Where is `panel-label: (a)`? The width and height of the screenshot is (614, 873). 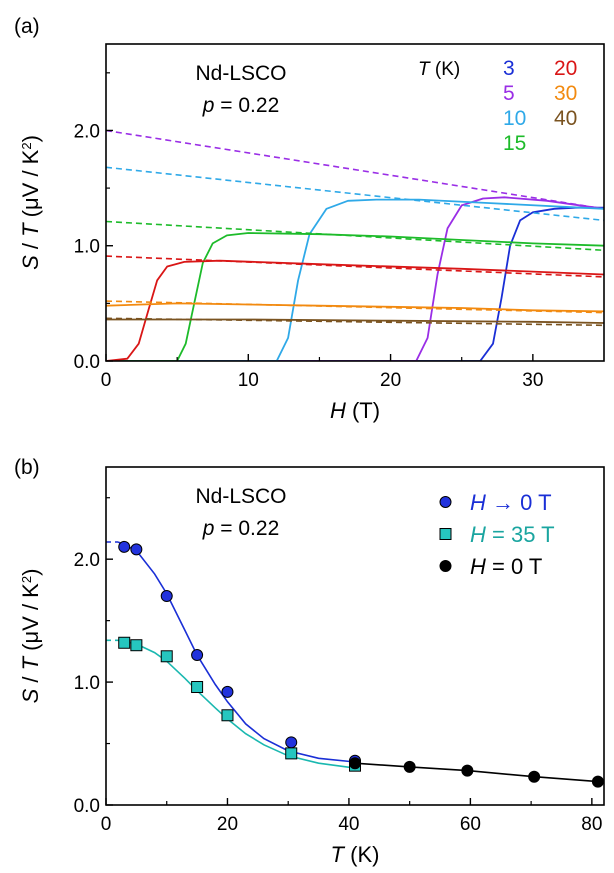 panel-label: (a) is located at coordinates (27, 26).